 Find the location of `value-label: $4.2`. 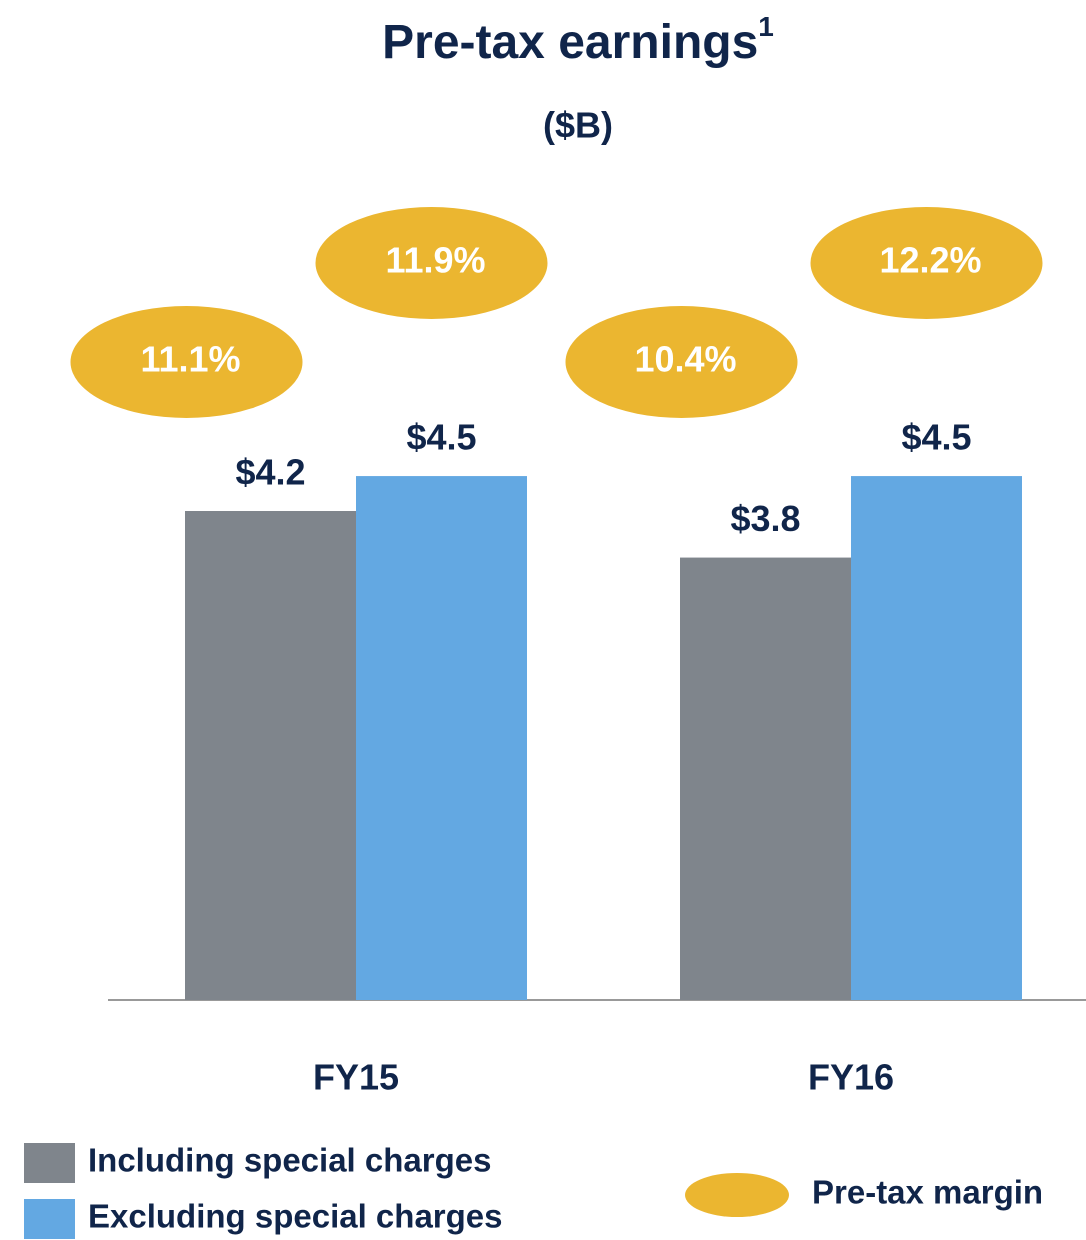

value-label: $4.2 is located at coordinates (270, 472).